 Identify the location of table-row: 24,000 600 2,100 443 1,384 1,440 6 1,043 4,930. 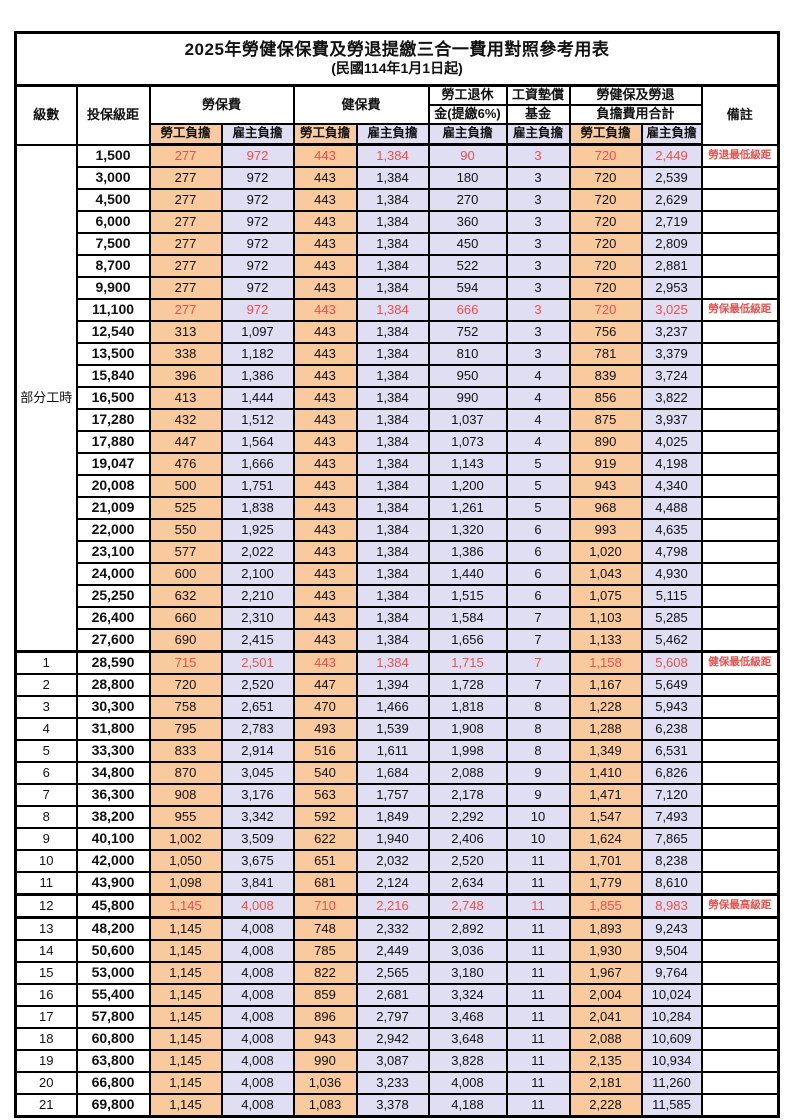
(398, 574).